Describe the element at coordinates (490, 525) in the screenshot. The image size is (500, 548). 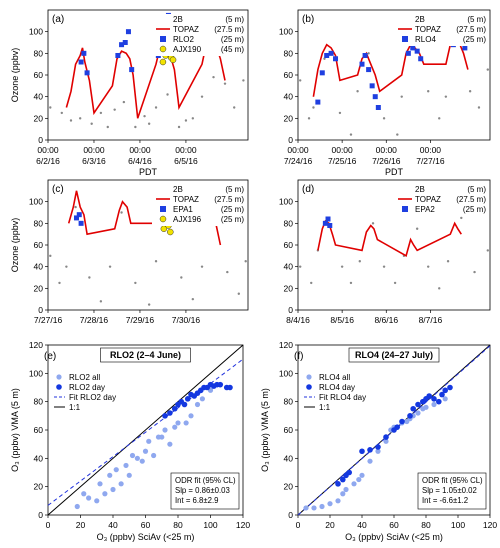
I see `x-tick-label: 120` at that location.